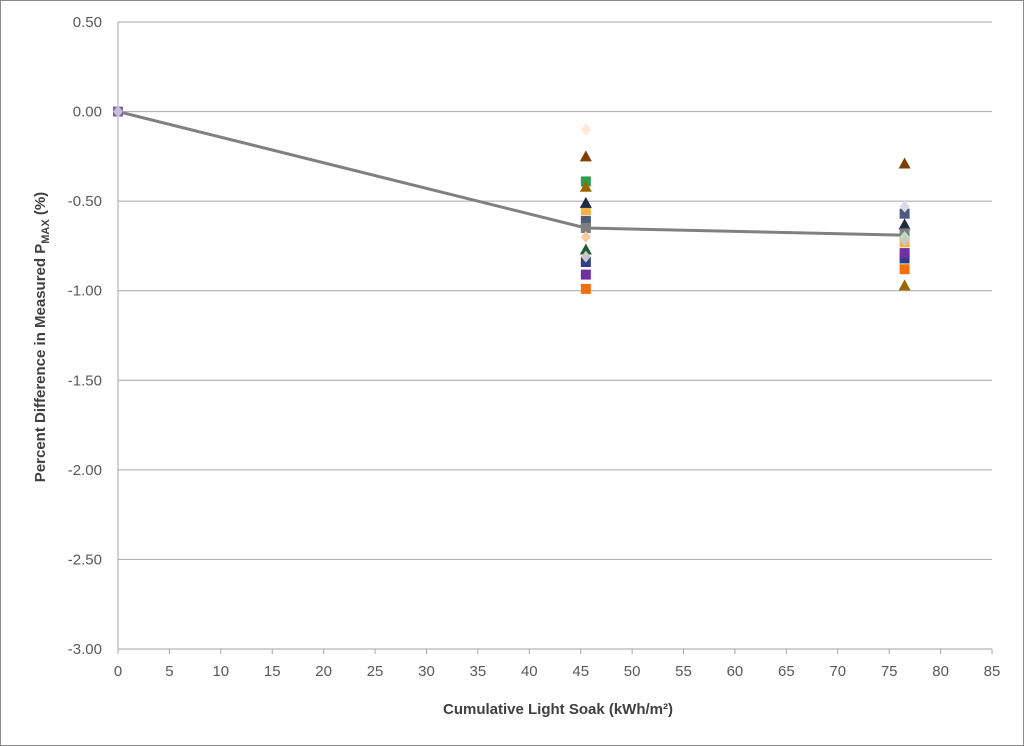 The height and width of the screenshot is (746, 1024). Describe the element at coordinates (478, 671) in the screenshot. I see `x-tick-label: 35` at that location.